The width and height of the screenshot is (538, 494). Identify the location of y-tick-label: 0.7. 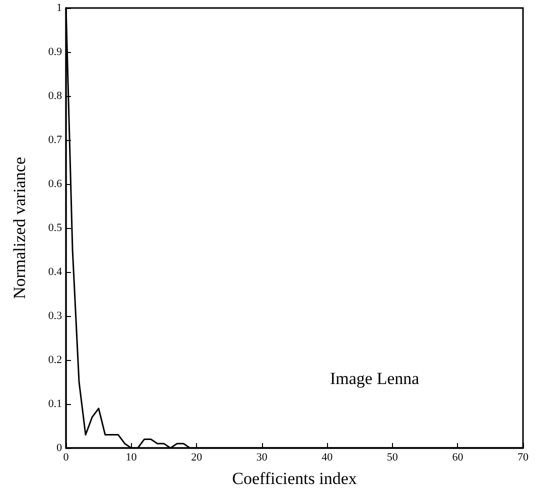
(55, 140).